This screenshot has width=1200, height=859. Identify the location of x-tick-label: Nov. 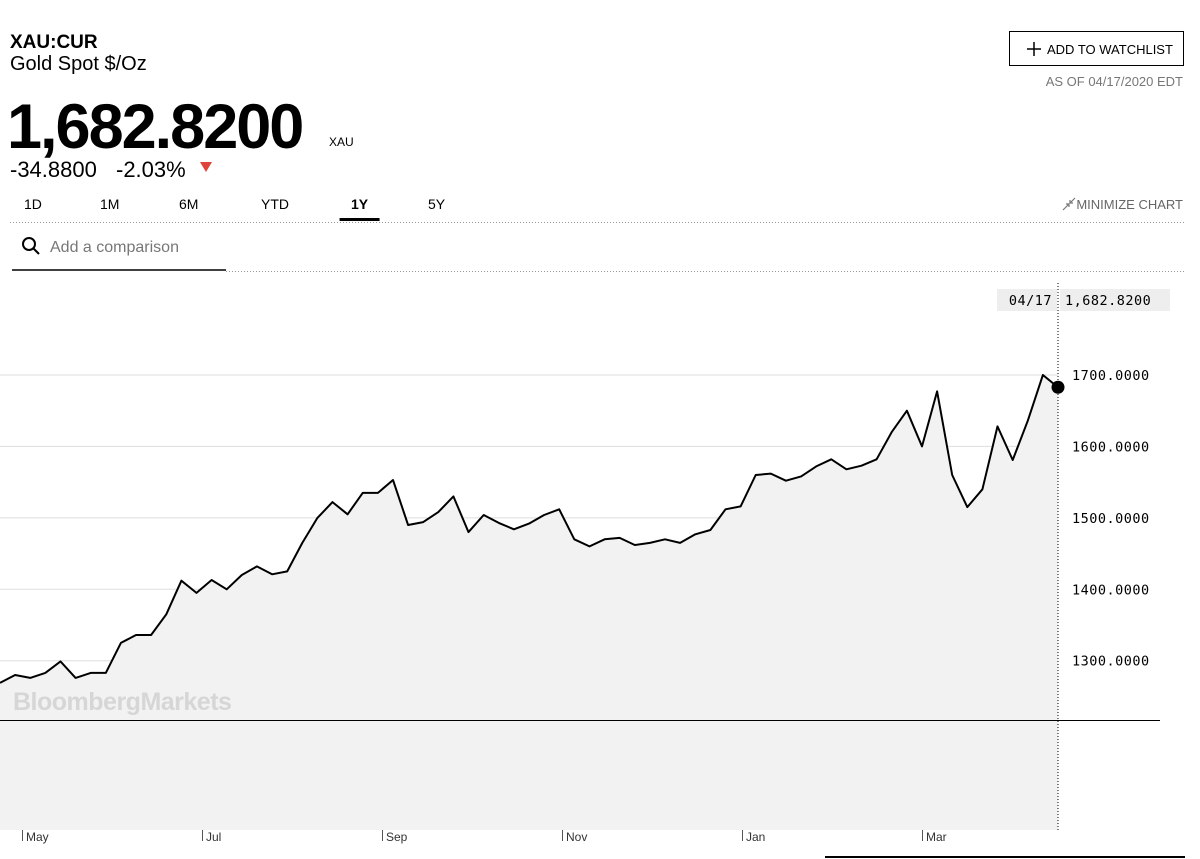
(576, 837).